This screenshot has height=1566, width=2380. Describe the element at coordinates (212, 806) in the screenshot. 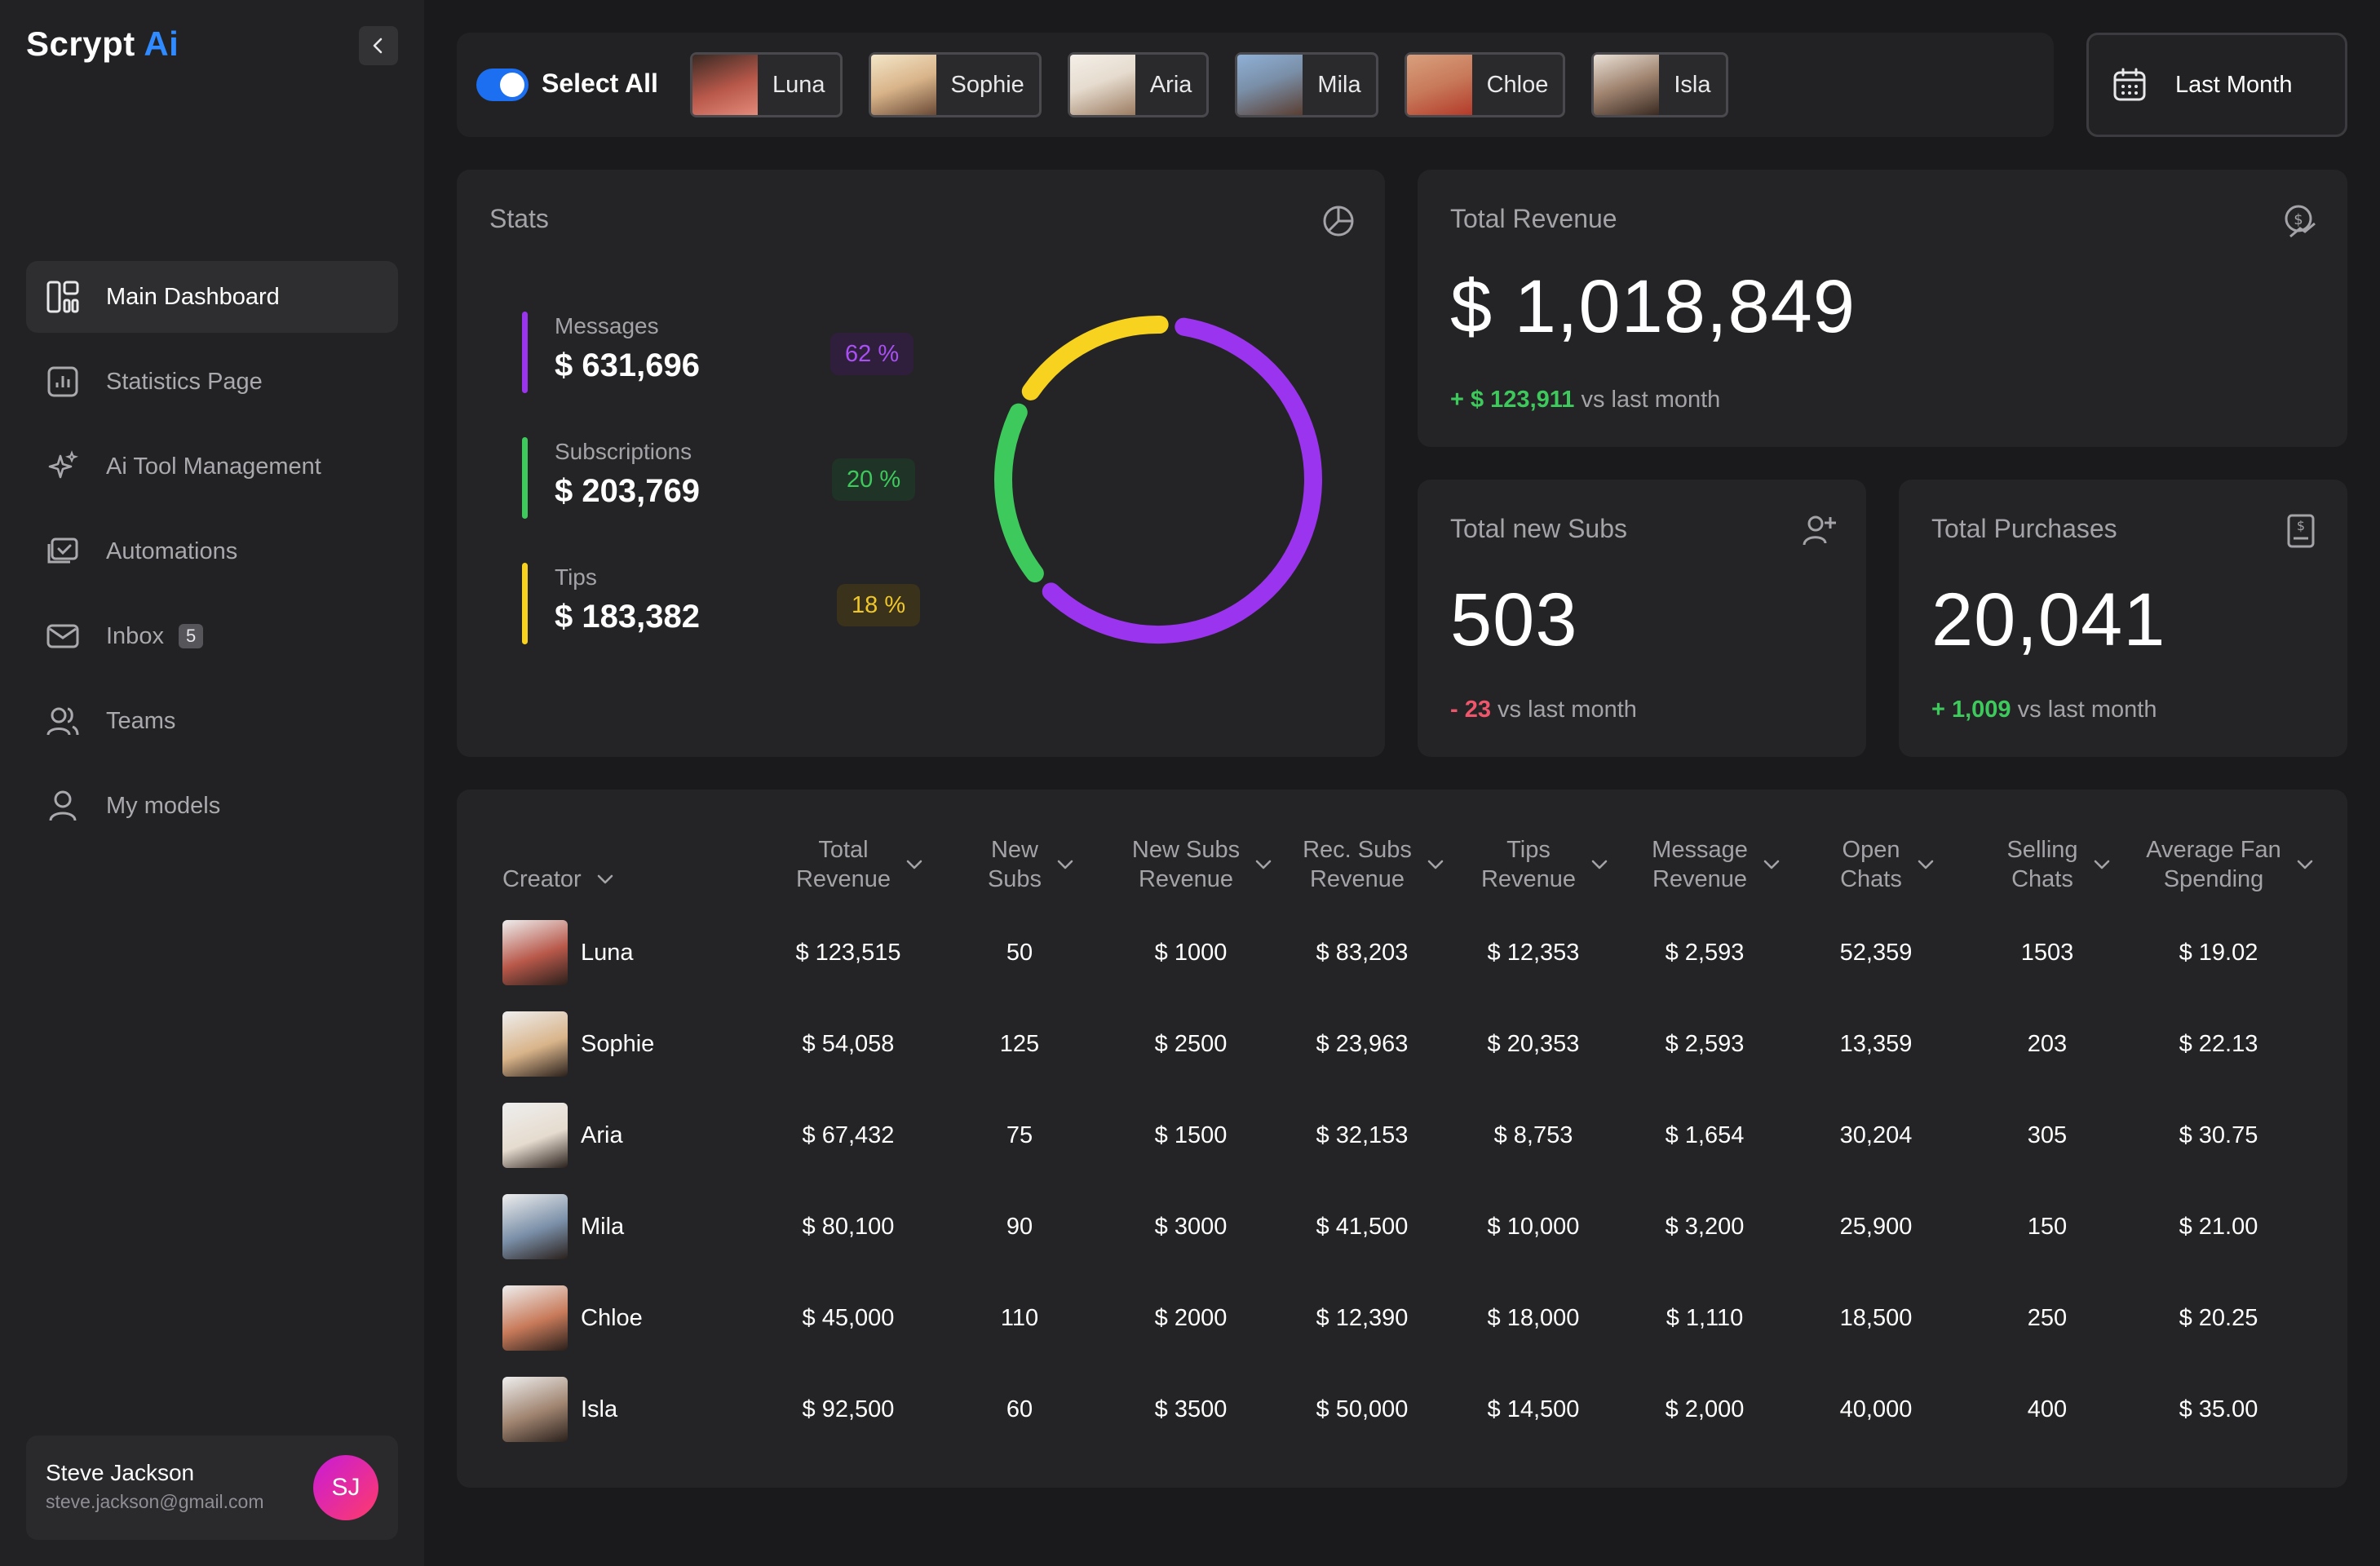

I see `sidebar-item-my-models: My models` at that location.